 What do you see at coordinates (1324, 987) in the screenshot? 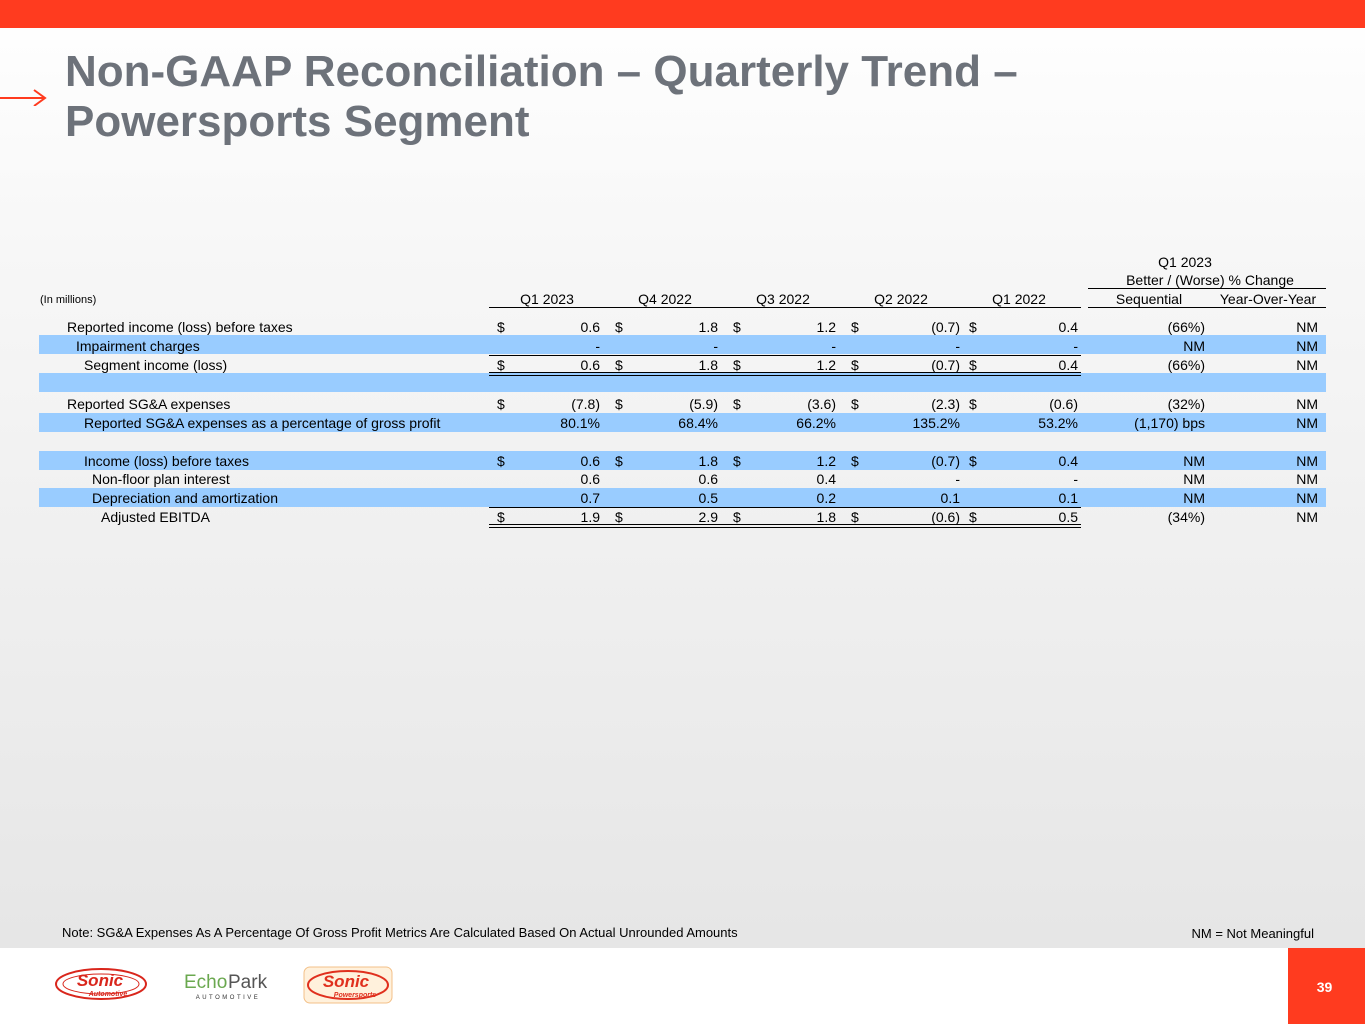
I see `page-number: 39` at bounding box center [1324, 987].